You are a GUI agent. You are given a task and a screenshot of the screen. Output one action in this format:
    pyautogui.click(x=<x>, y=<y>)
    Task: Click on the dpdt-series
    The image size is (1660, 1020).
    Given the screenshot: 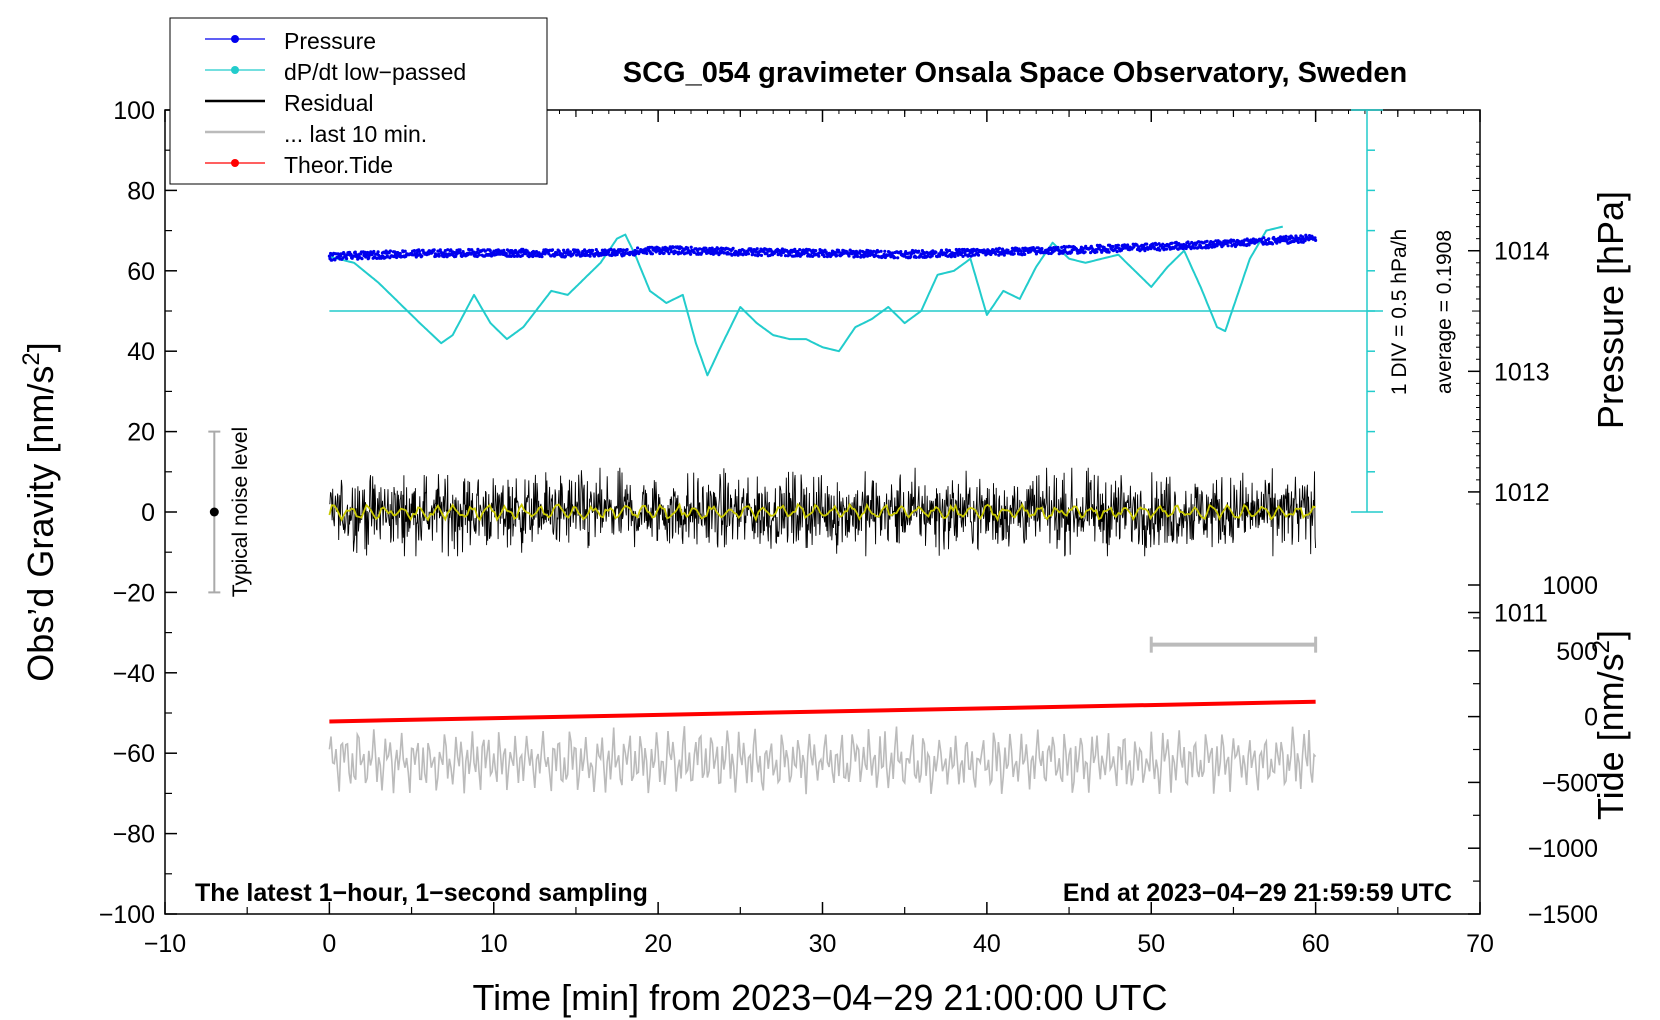 What is the action you would take?
    pyautogui.click(x=806, y=301)
    